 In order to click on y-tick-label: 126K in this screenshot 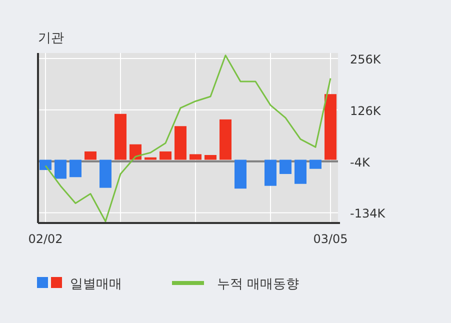, I will do `click(366, 111)`.